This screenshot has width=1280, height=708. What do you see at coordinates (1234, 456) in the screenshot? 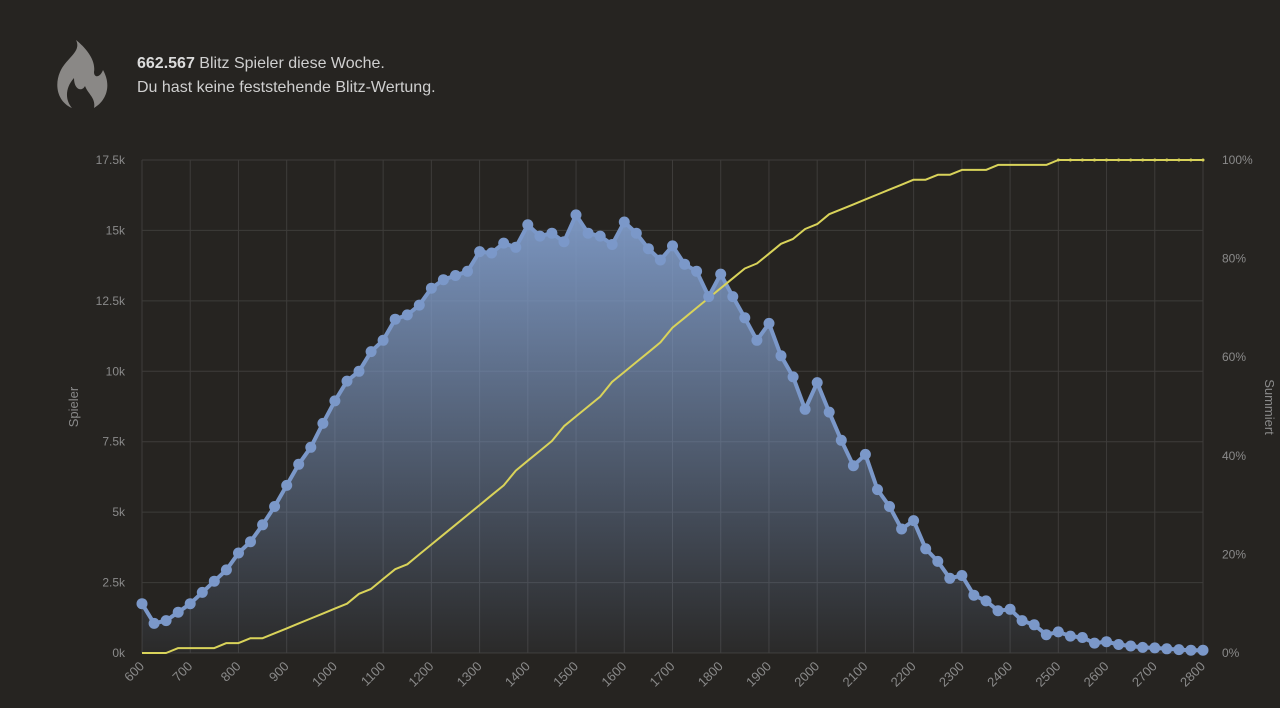
I see `y2-tick-label: 40%` at bounding box center [1234, 456].